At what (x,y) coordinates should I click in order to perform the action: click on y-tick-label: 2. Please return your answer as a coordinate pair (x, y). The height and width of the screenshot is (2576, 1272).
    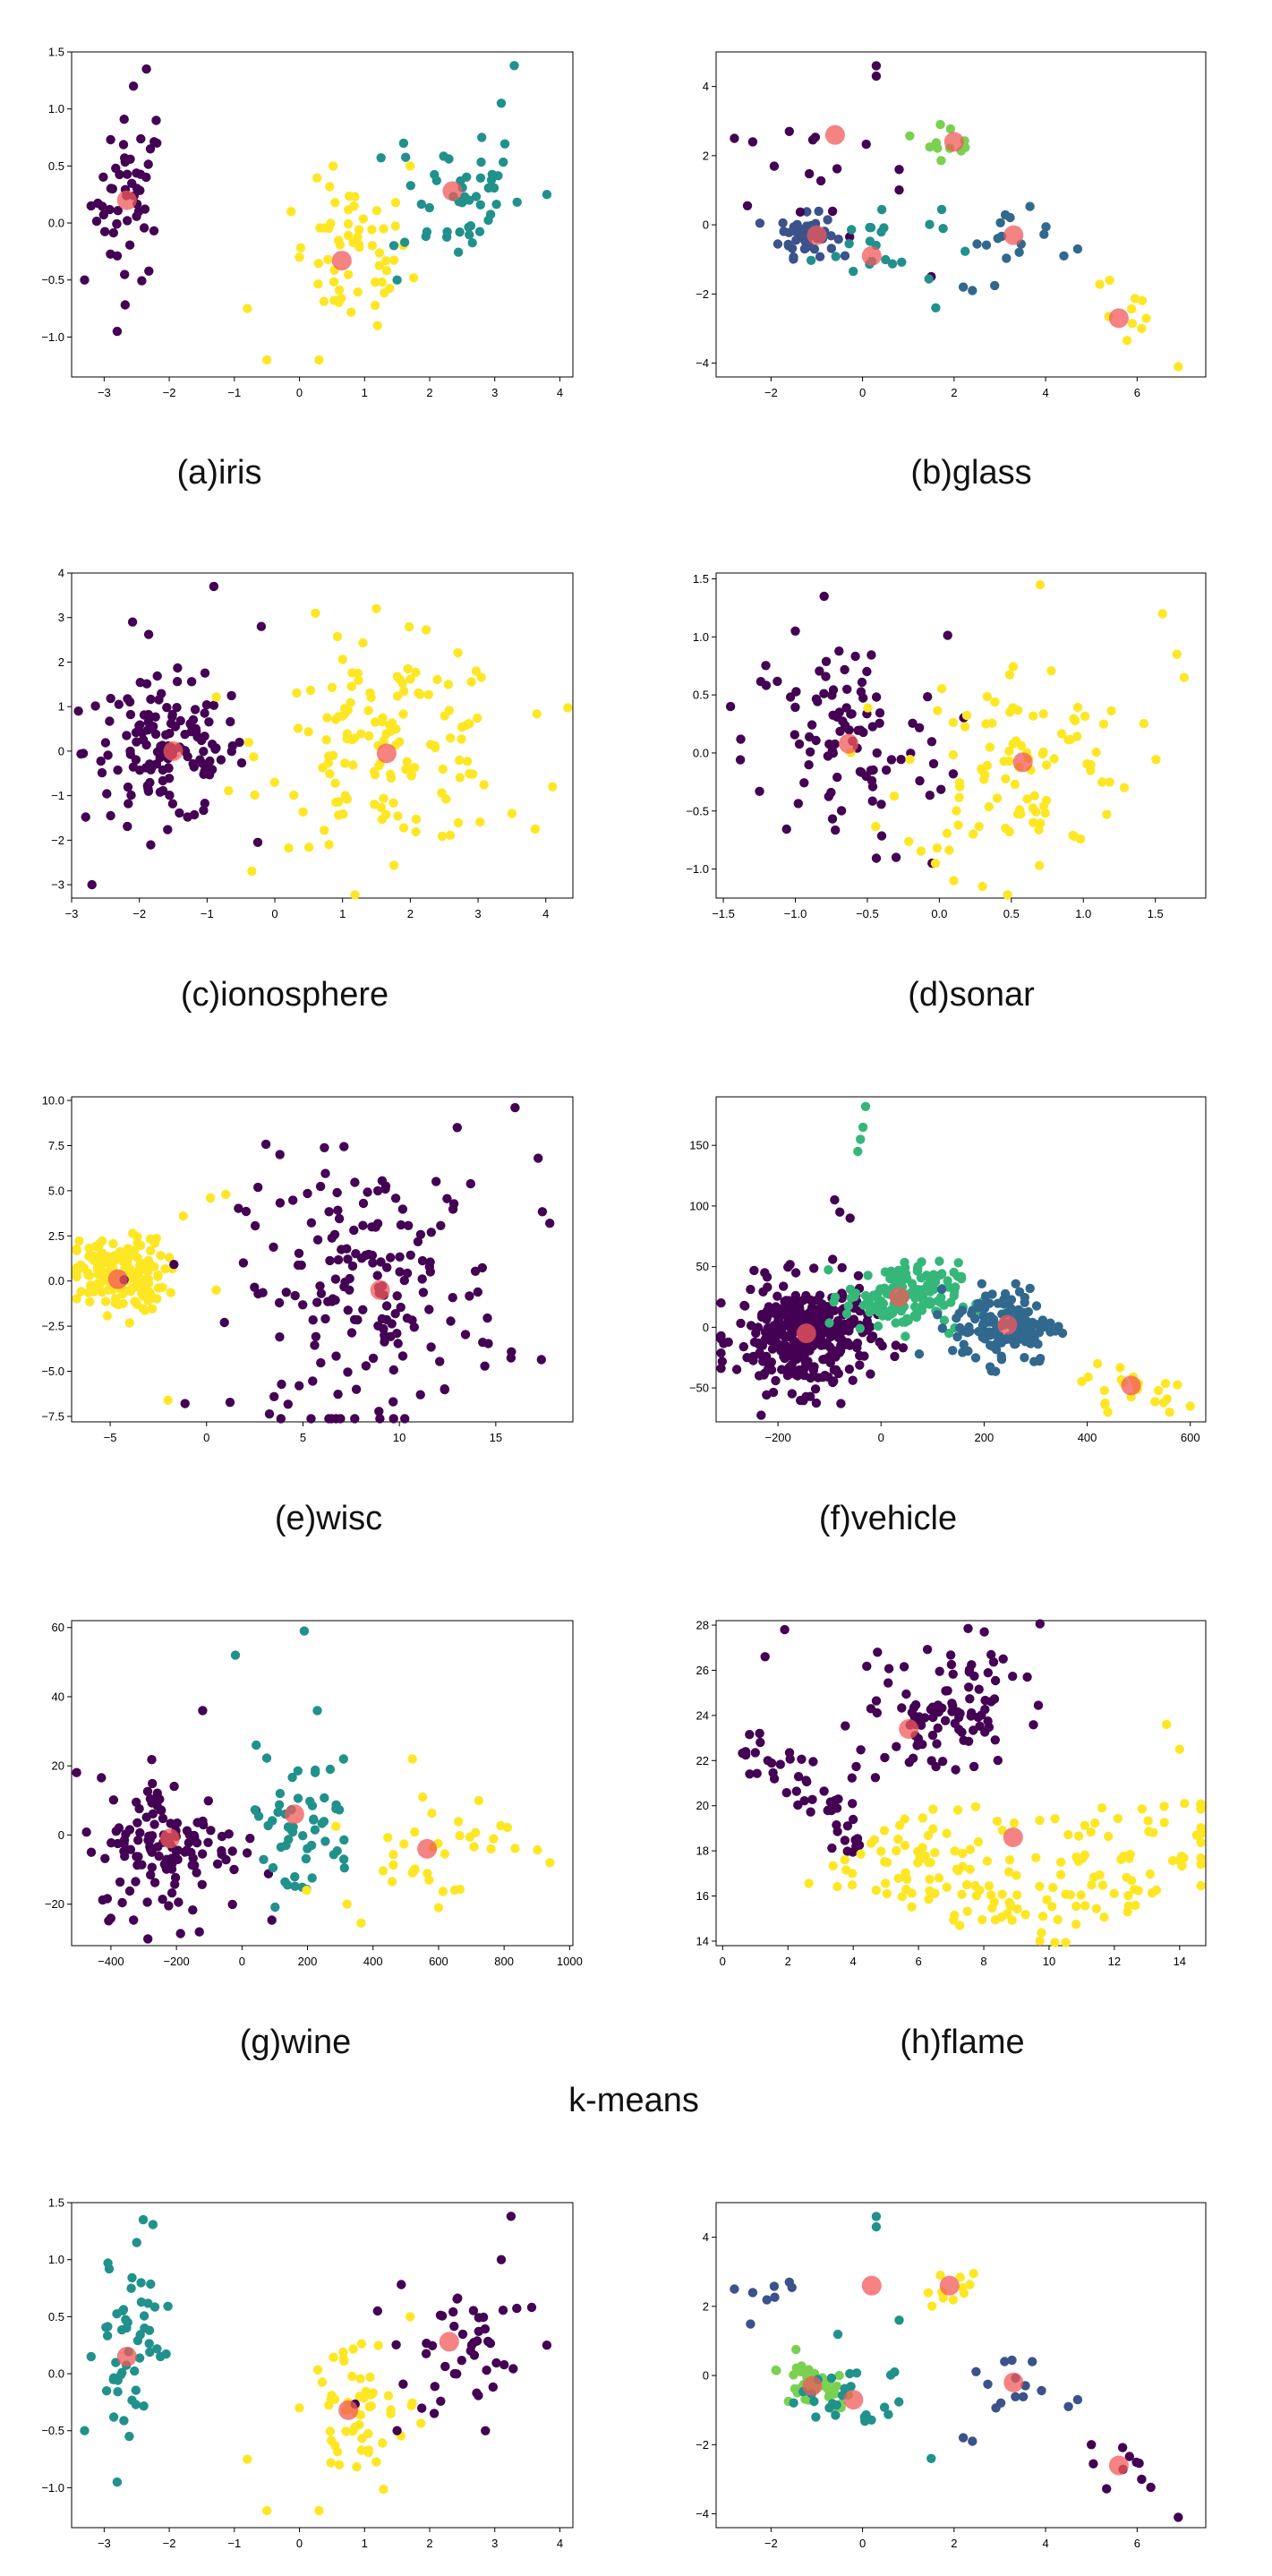
    Looking at the image, I should click on (61, 662).